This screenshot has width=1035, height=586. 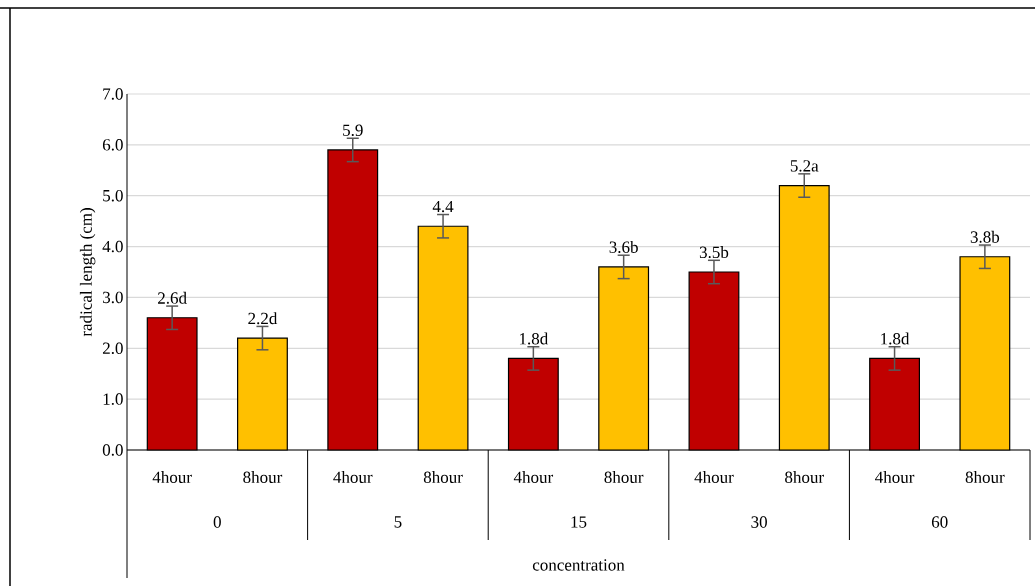 I want to click on data-label: 2.2d, so click(x=263, y=318).